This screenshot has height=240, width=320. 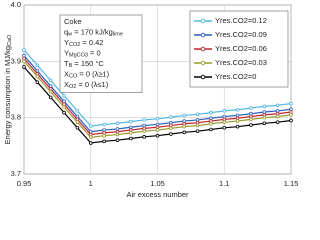 What do you see at coordinates (66, 63) in the screenshot?
I see `text-segment: T` at bounding box center [66, 63].